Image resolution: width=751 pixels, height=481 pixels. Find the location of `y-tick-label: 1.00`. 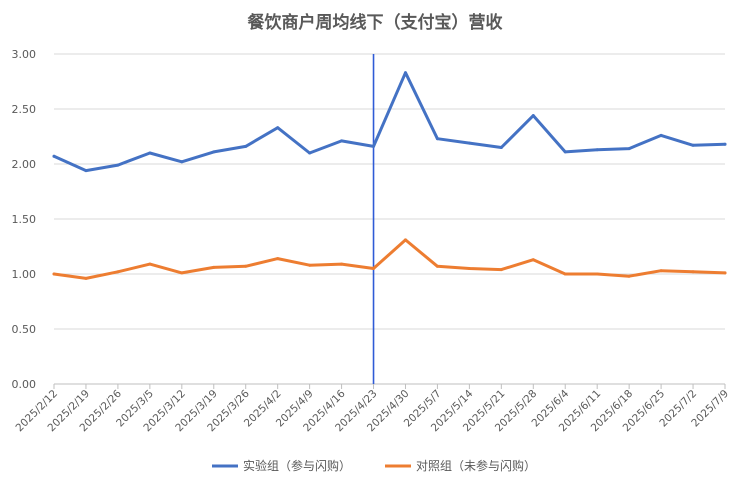

y-tick-label: 1.00 is located at coordinates (24, 274).